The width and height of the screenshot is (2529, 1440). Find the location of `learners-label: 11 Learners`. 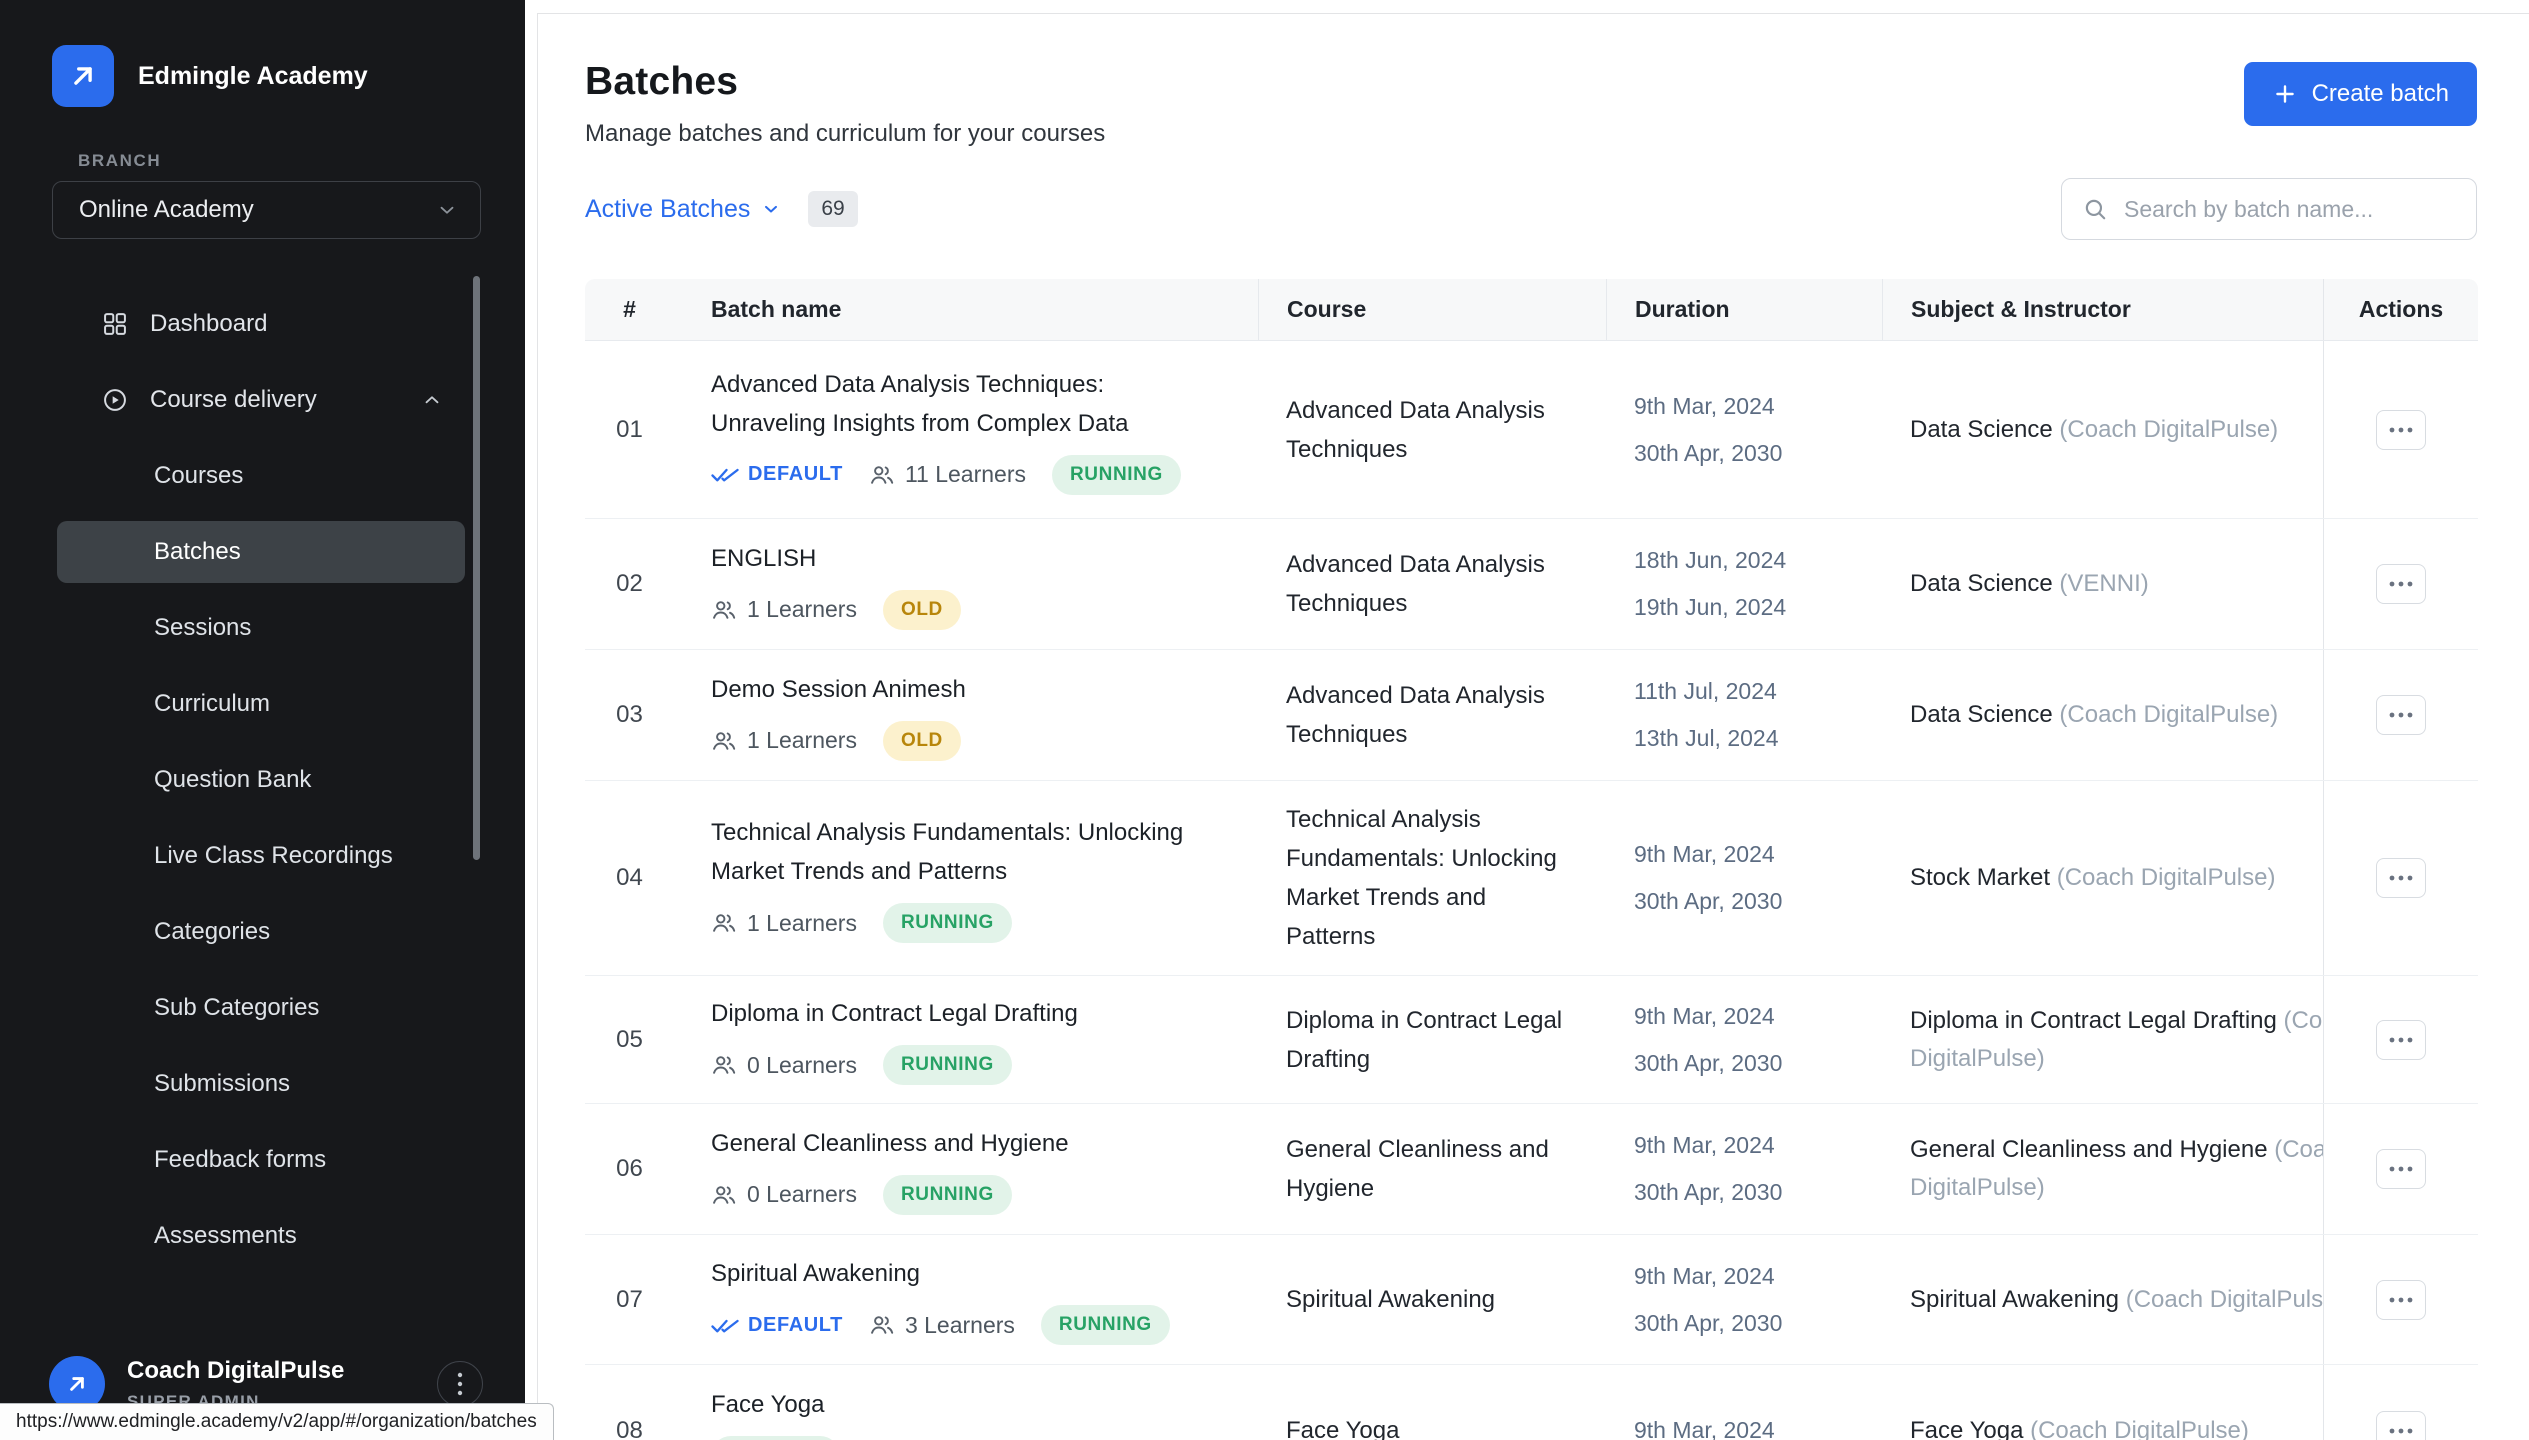

learners-label: 11 Learners is located at coordinates (965, 474).